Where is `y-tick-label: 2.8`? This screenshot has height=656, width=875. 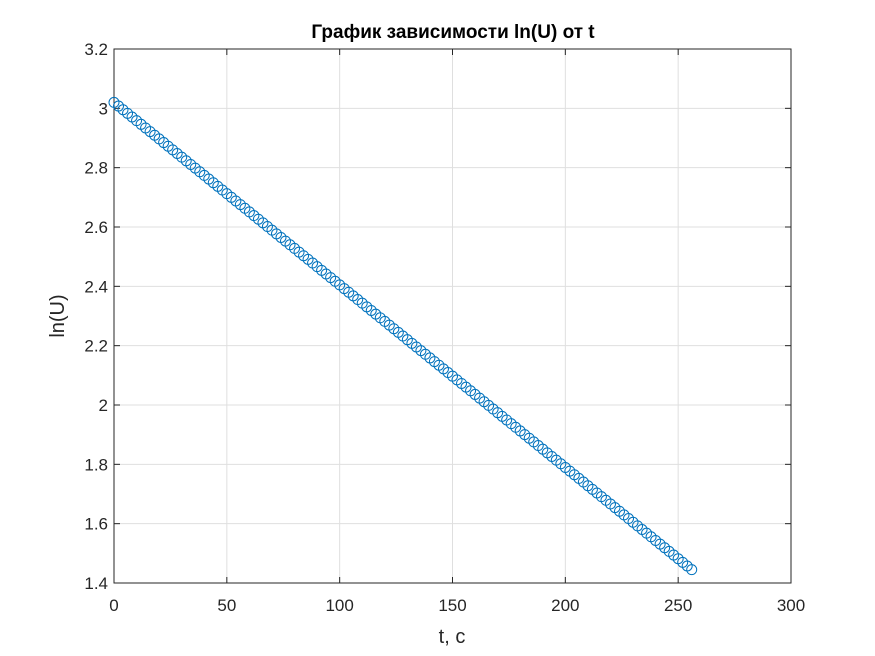
y-tick-label: 2.8 is located at coordinates (96, 168).